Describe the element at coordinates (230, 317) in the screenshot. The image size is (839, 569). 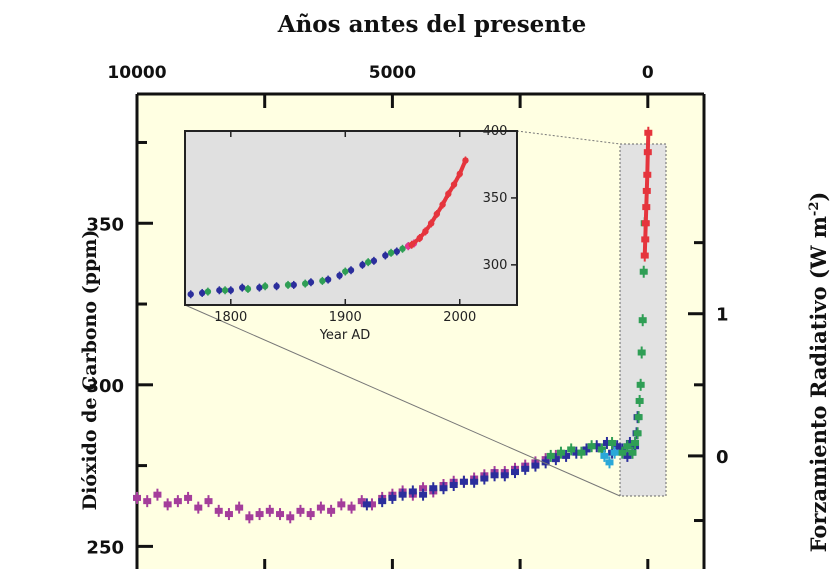
I see `inset-xtick-label-1800: 1800` at that location.